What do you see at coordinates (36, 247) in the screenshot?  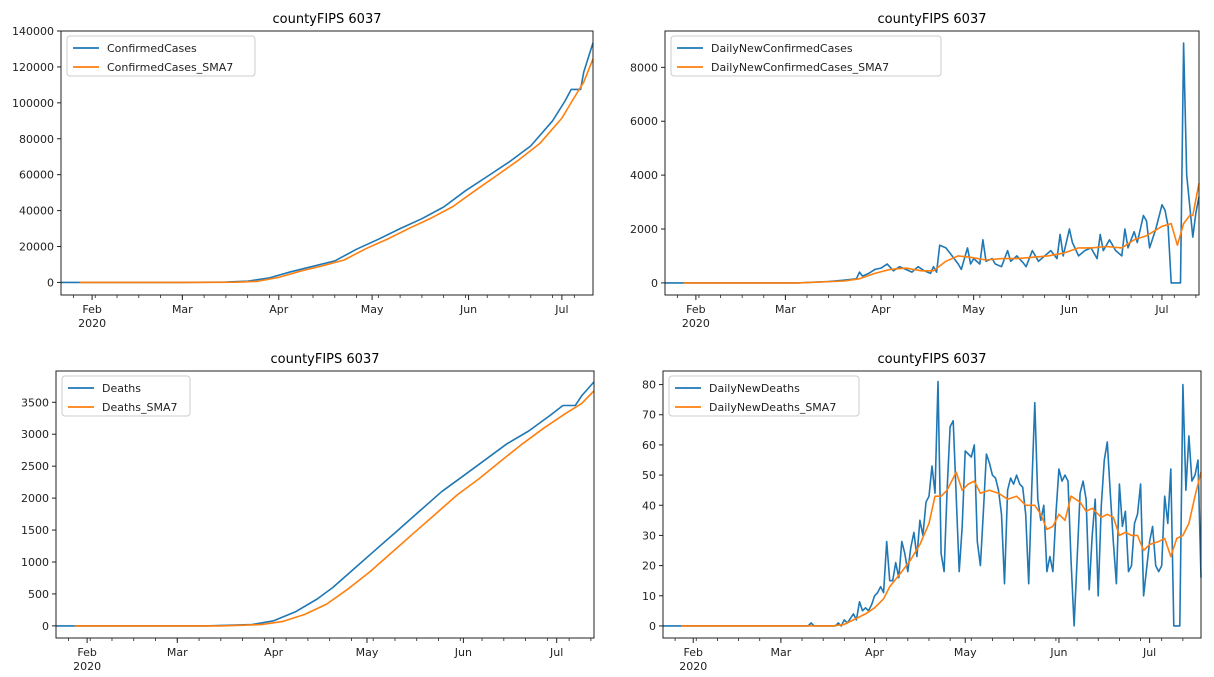 I see `y-tick-label: 20000` at bounding box center [36, 247].